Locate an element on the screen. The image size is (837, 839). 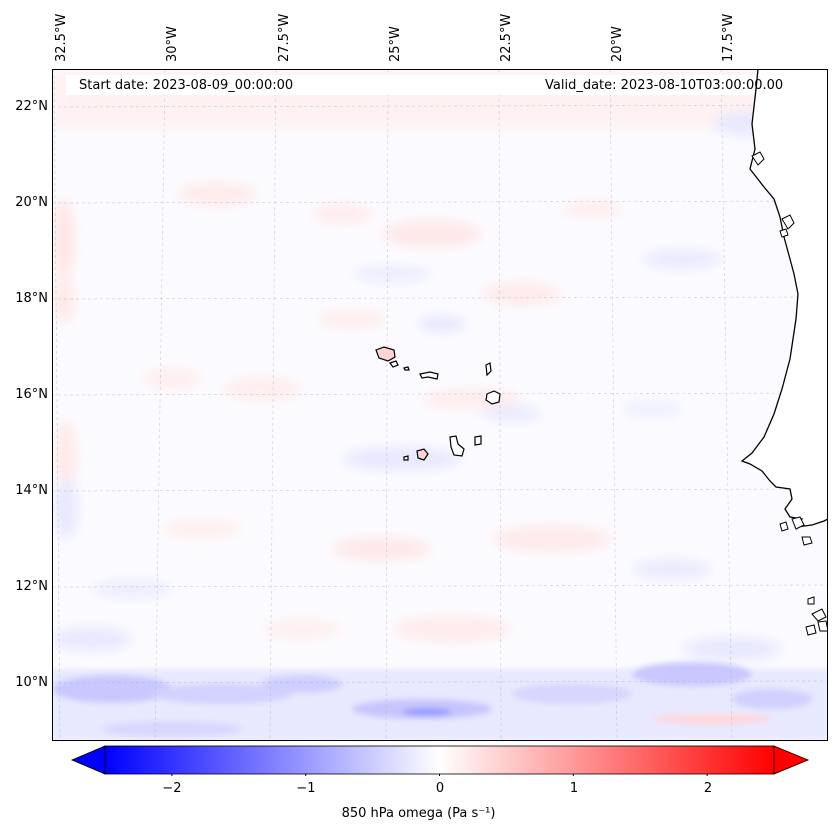
start-date-label: Start date: 2023-08-09_00:00:00 is located at coordinates (186, 85).